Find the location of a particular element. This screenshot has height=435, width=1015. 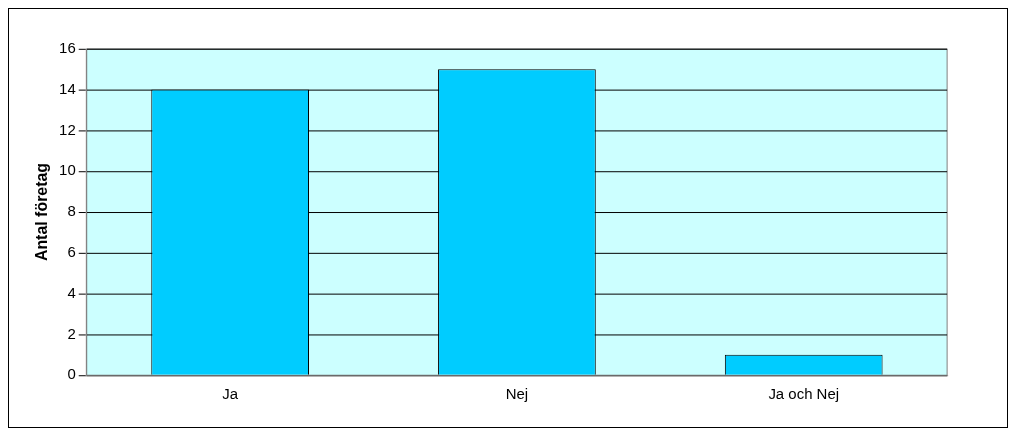

y-tick-label: 0 is located at coordinates (71, 374).